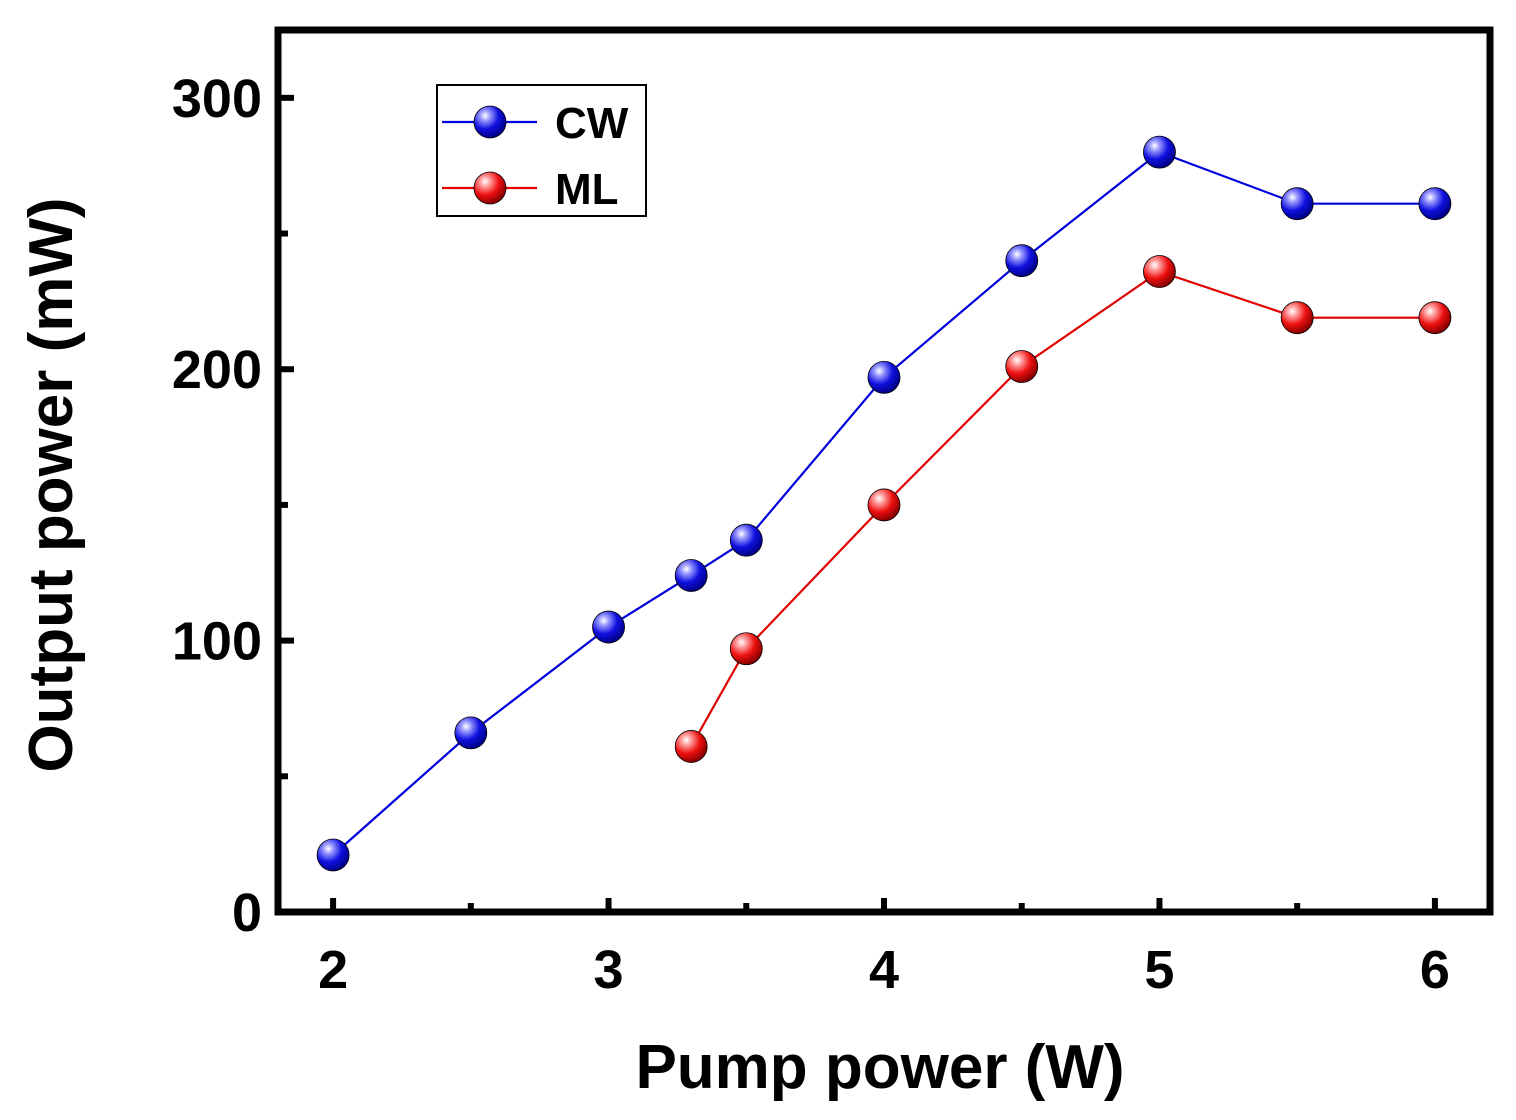 This screenshot has height=1120, width=1516. I want to click on legend: CW ML, so click(541, 150).